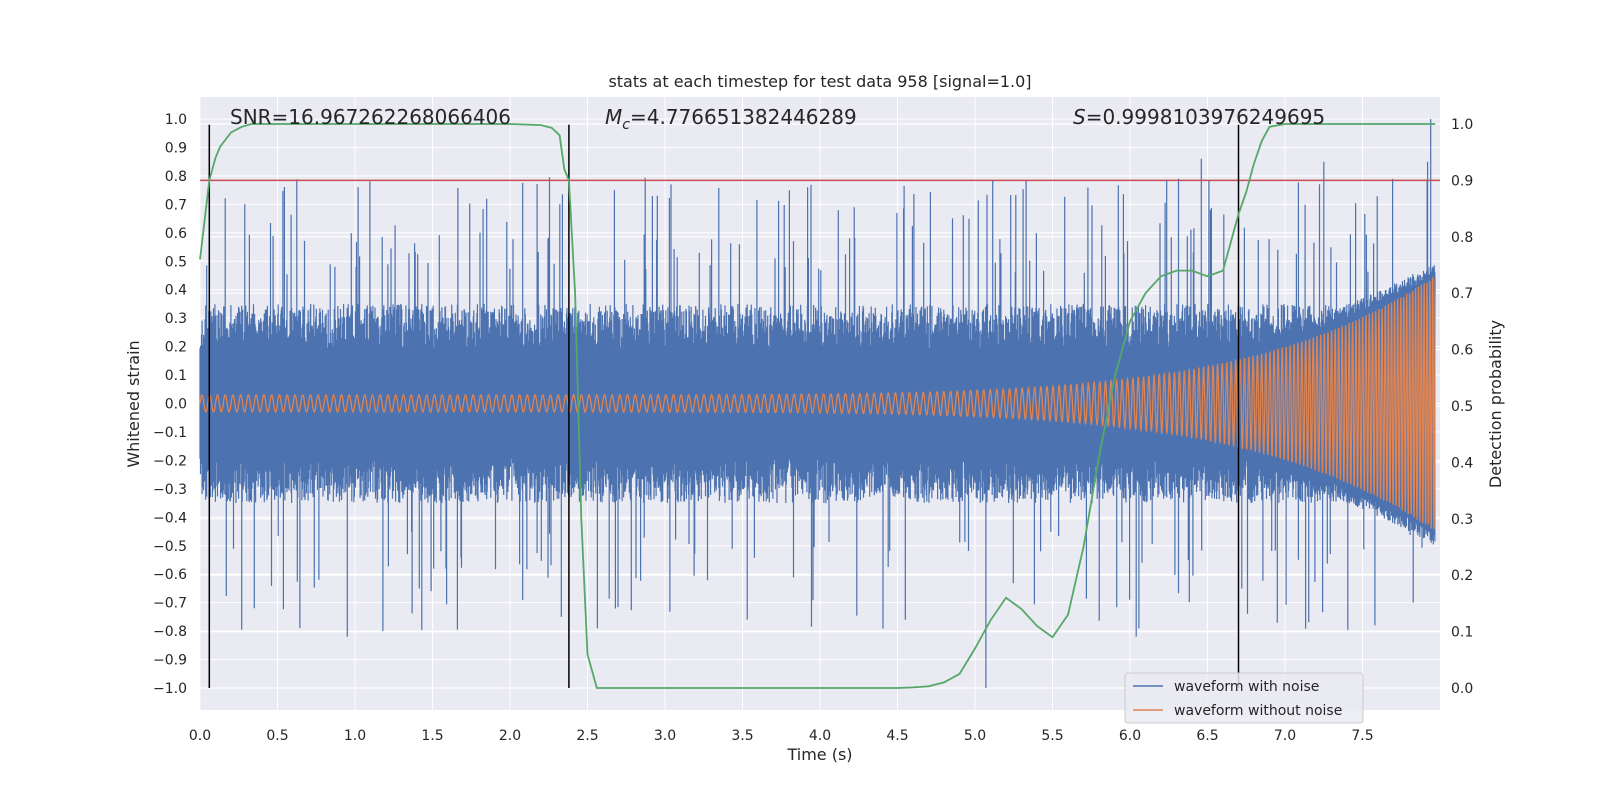 Image resolution: width=1600 pixels, height=800 pixels. What do you see at coordinates (1207, 736) in the screenshot?
I see `x-tick-label: 6.5` at bounding box center [1207, 736].